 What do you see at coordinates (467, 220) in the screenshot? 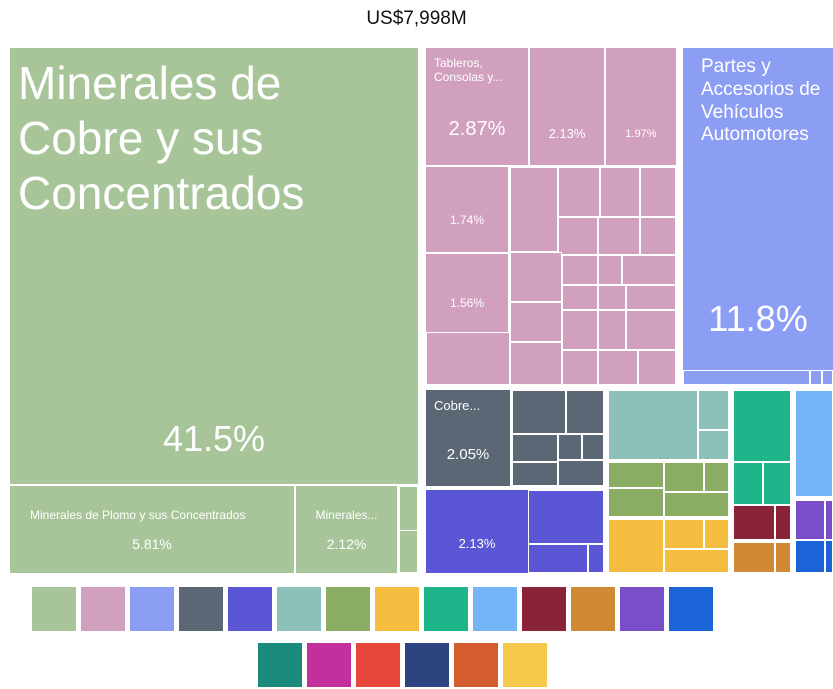
I see `tile-value: 1.74%` at bounding box center [467, 220].